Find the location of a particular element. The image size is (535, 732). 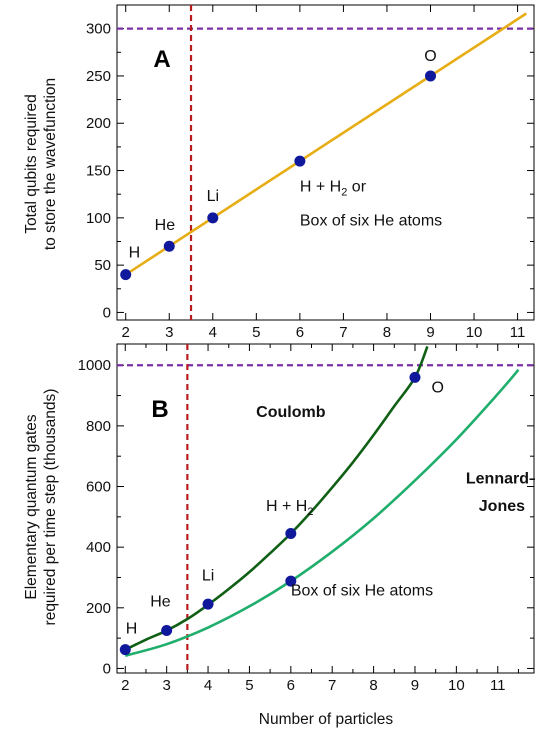

y-tick-label: 300 is located at coordinates (98, 29).